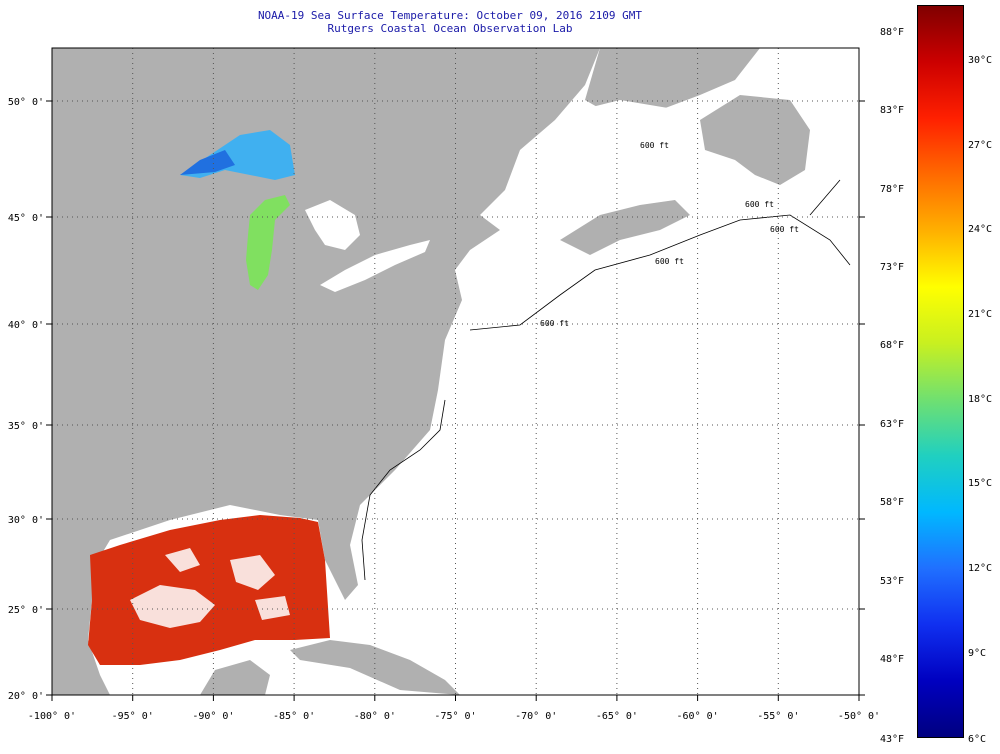  Describe the element at coordinates (892, 267) in the screenshot. I see `colorbar-fahrenheit-label: 73°F` at that location.